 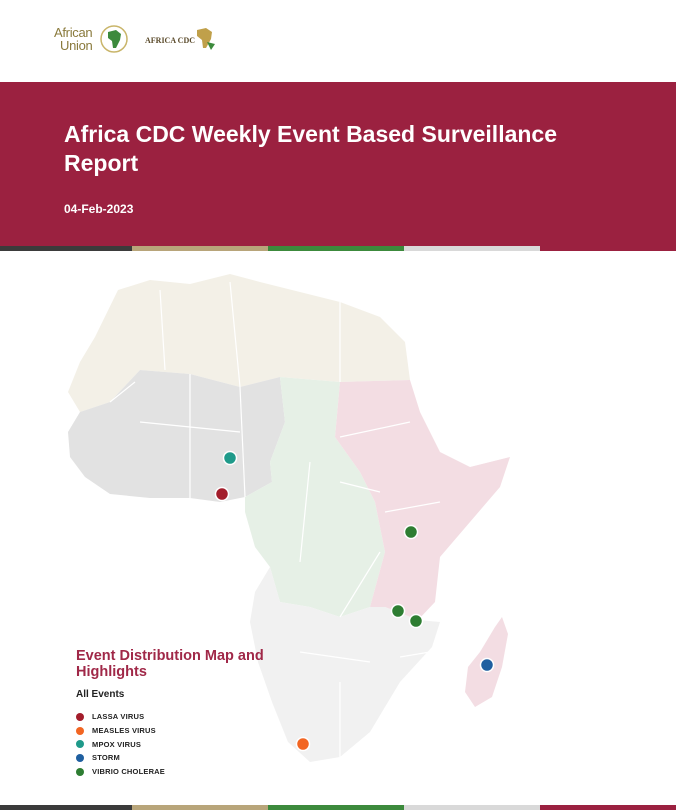 I want to click on event-marker-lassa-virus, so click(x=222, y=494).